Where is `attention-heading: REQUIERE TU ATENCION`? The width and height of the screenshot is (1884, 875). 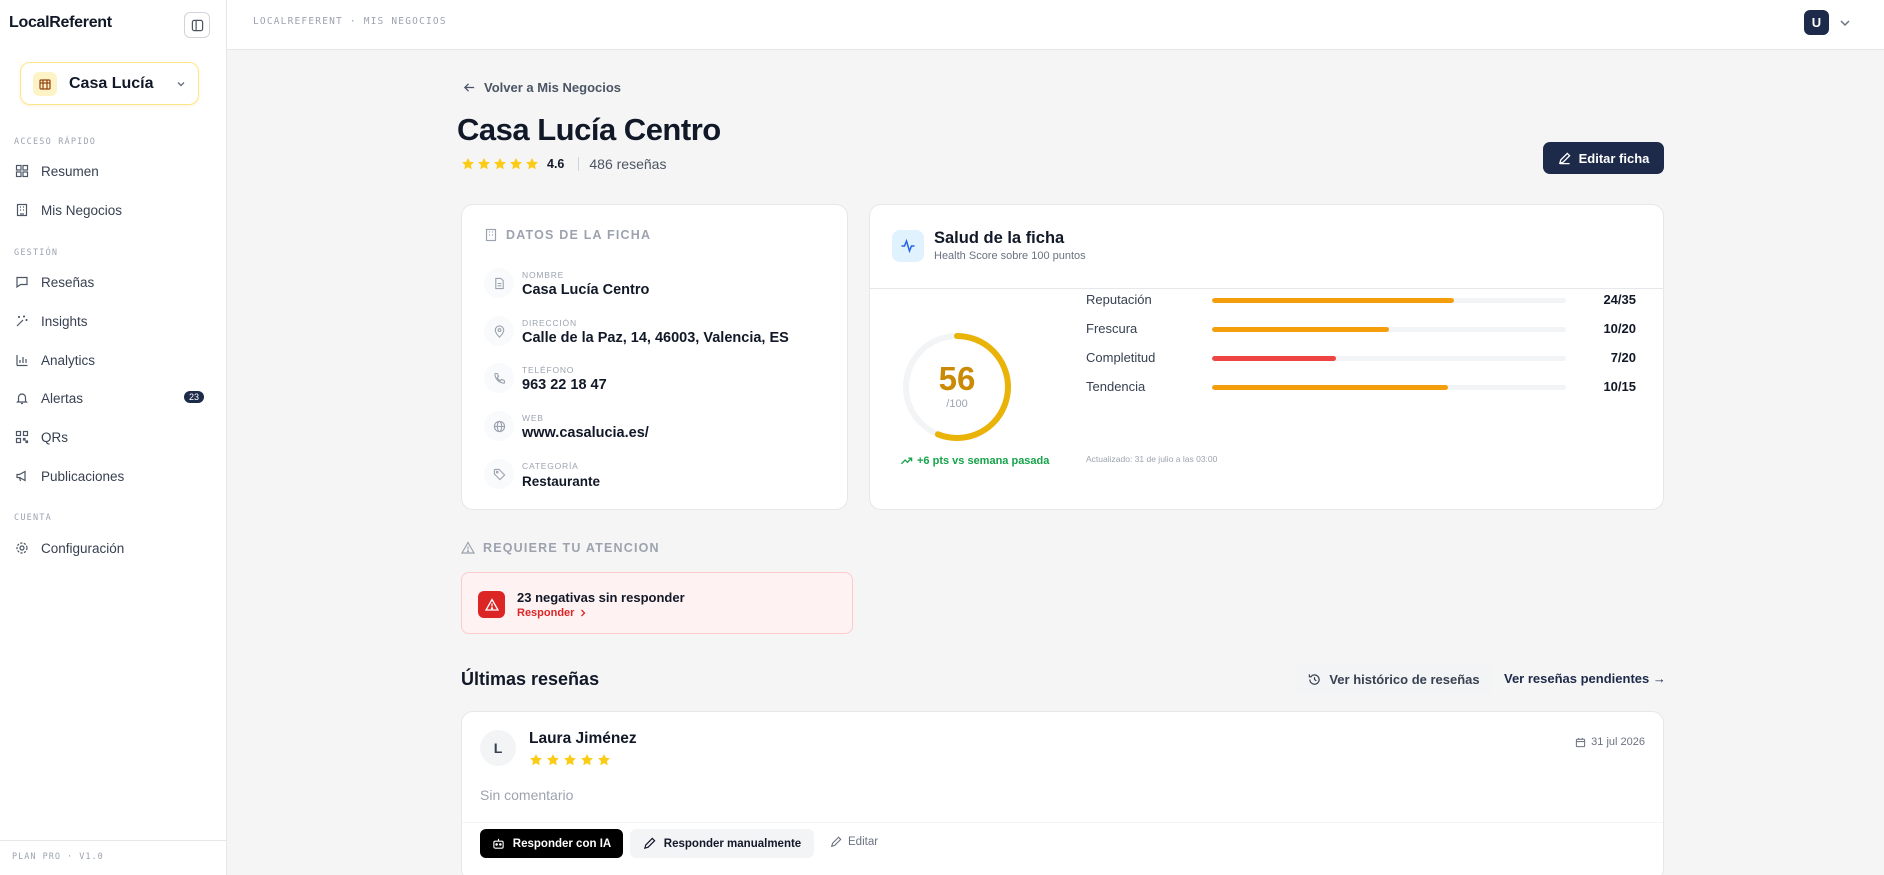 attention-heading: REQUIERE TU ATENCION is located at coordinates (560, 548).